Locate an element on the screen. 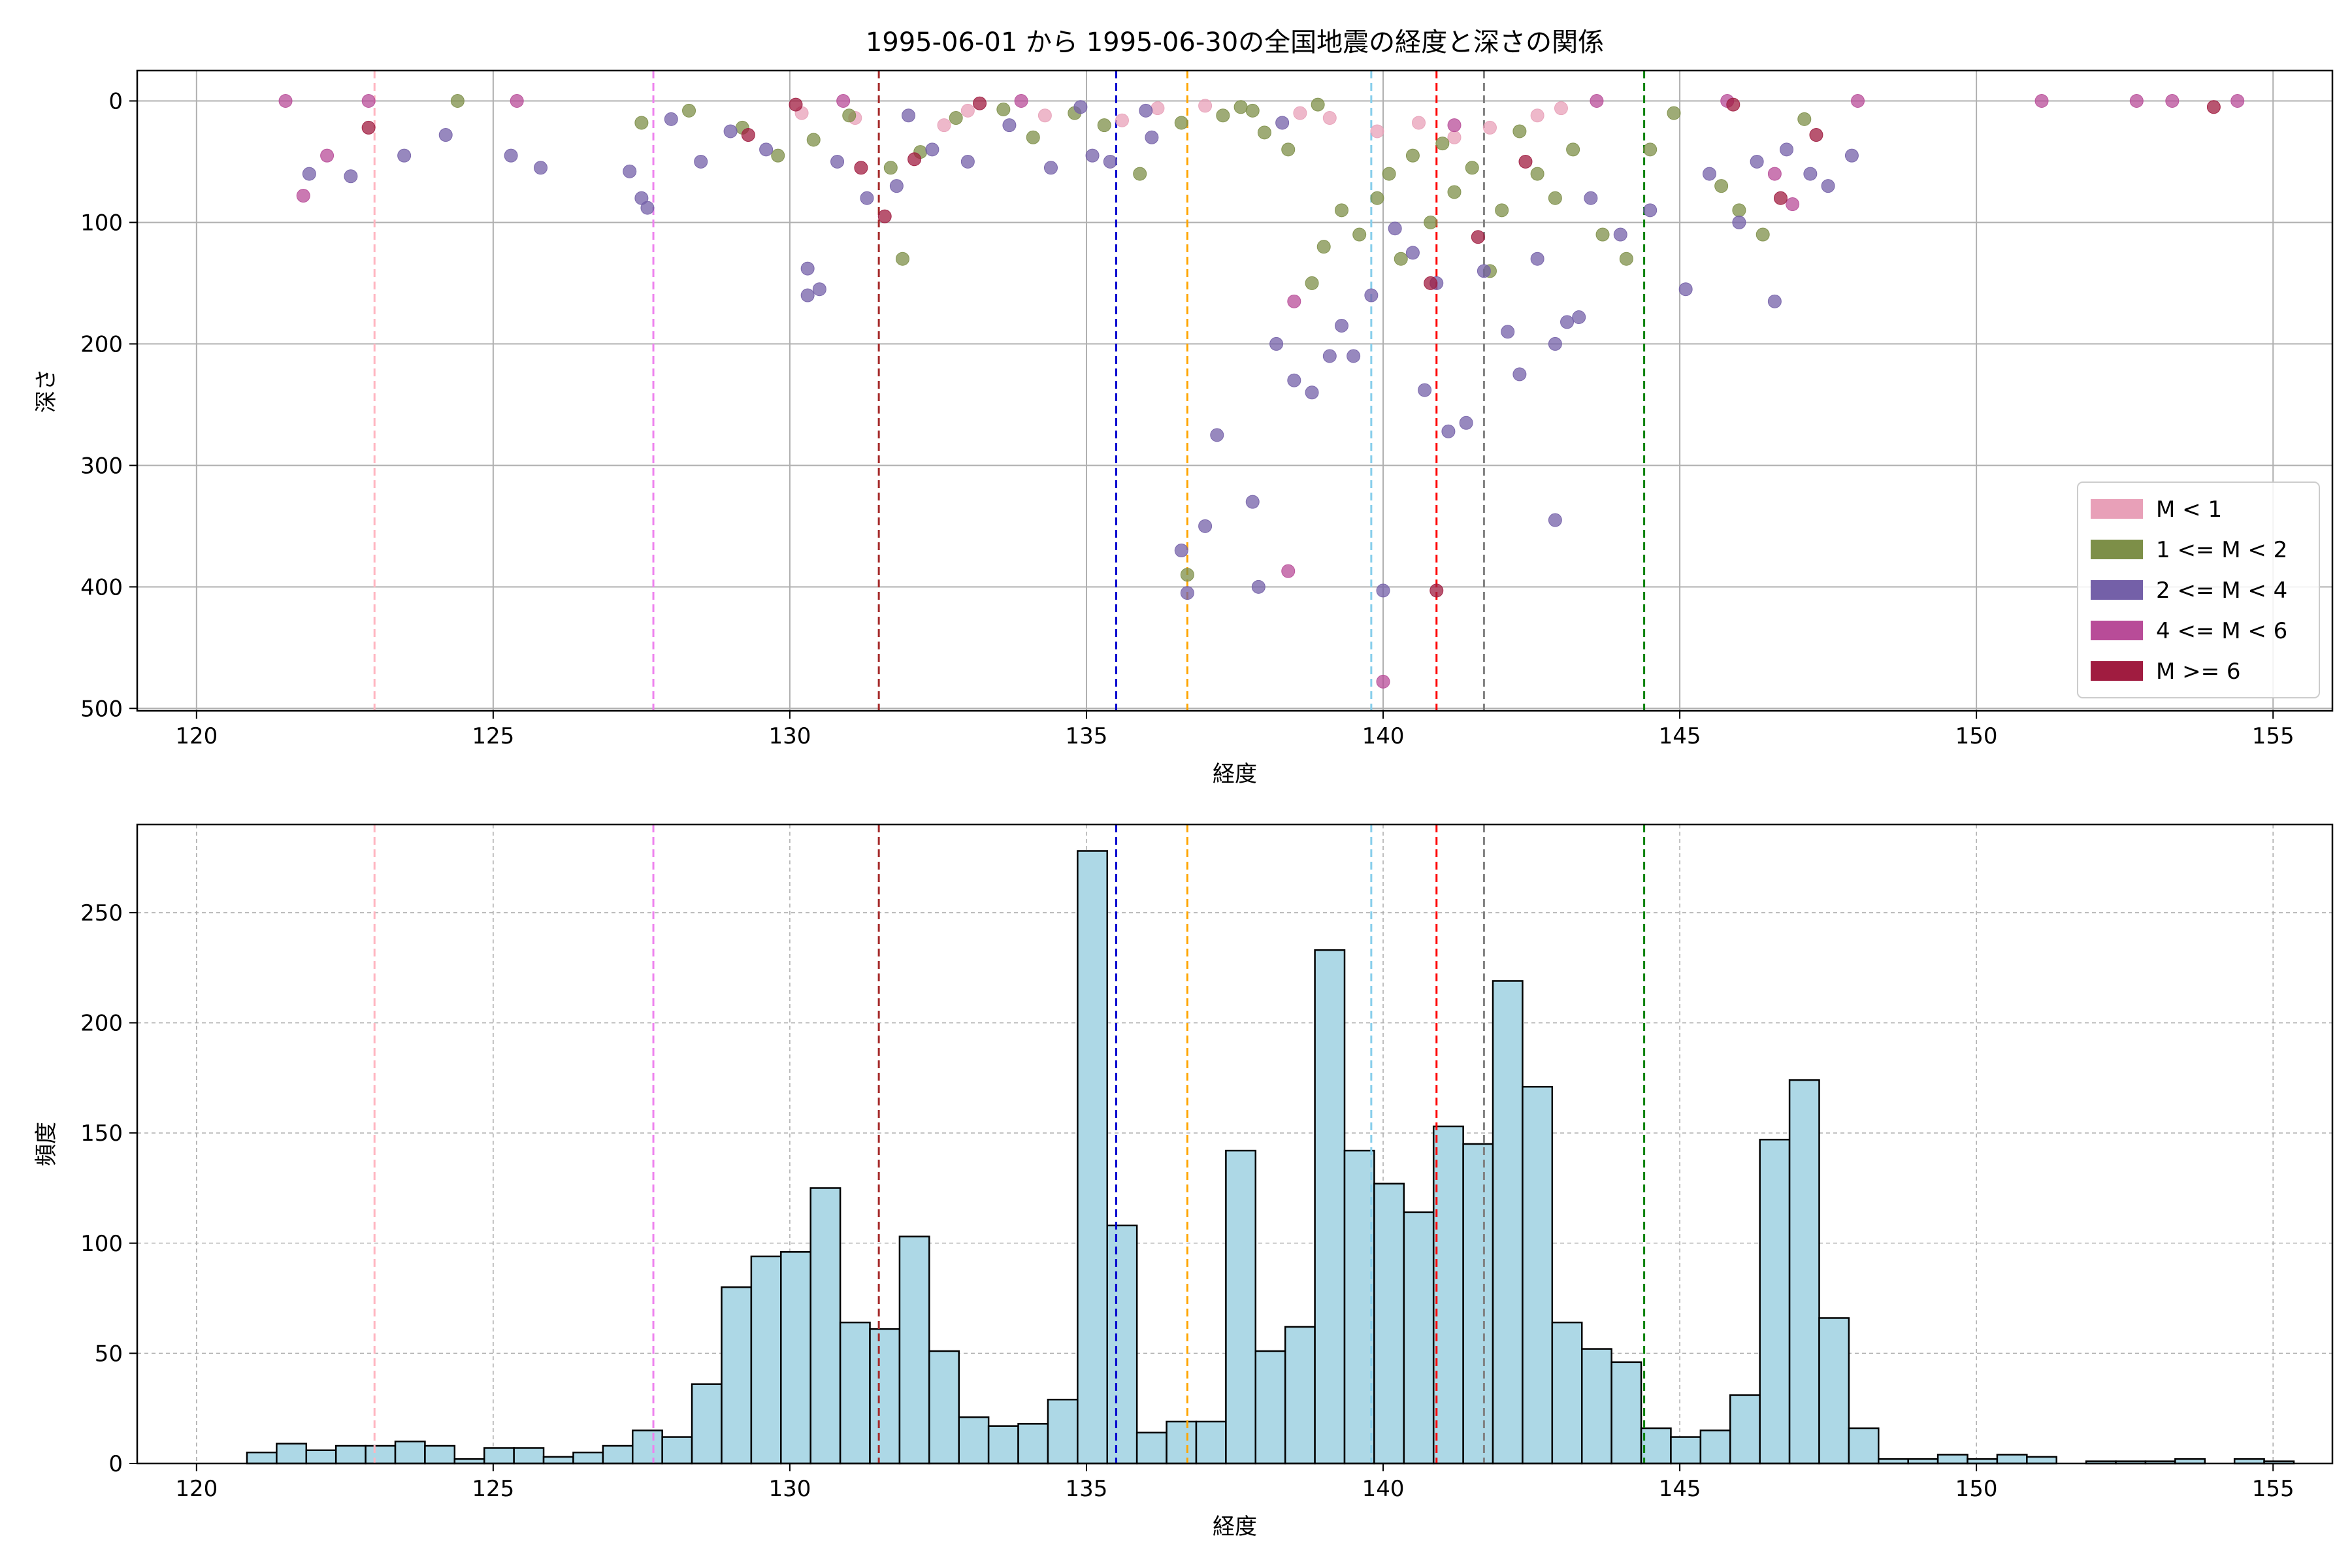 Image resolution: width=2352 pixels, height=1568 pixels. hist-x-tick-label: 150 is located at coordinates (1976, 1489).